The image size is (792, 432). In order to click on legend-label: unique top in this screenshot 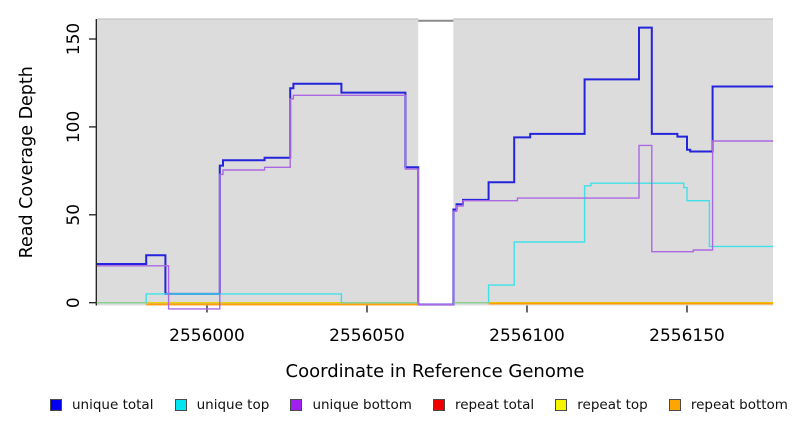, I will do `click(233, 405)`.